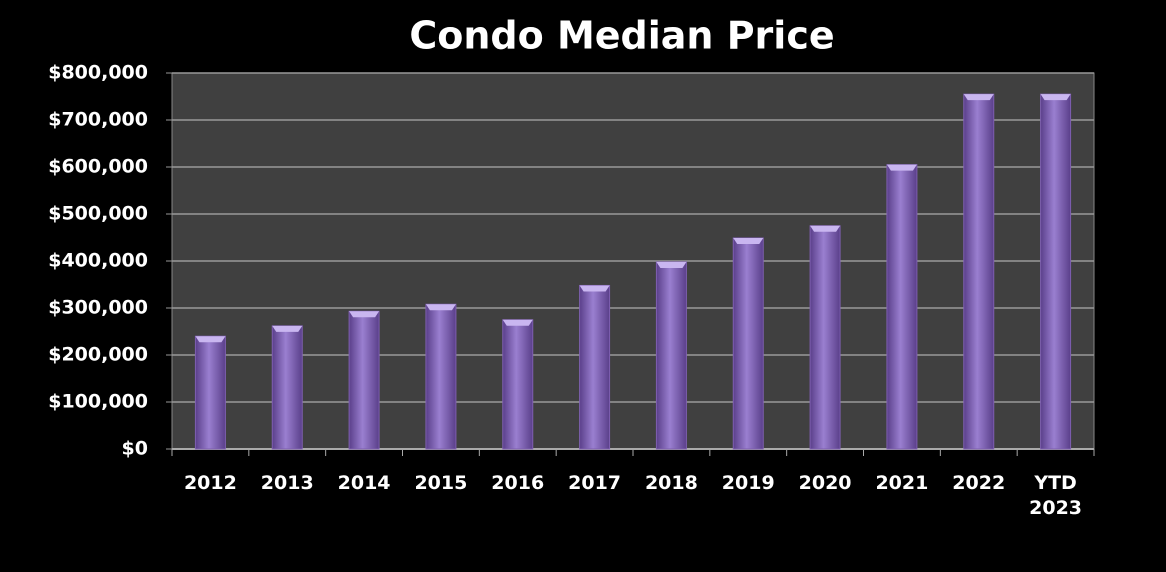  What do you see at coordinates (364, 483) in the screenshot?
I see `x-tick-label: 2014` at bounding box center [364, 483].